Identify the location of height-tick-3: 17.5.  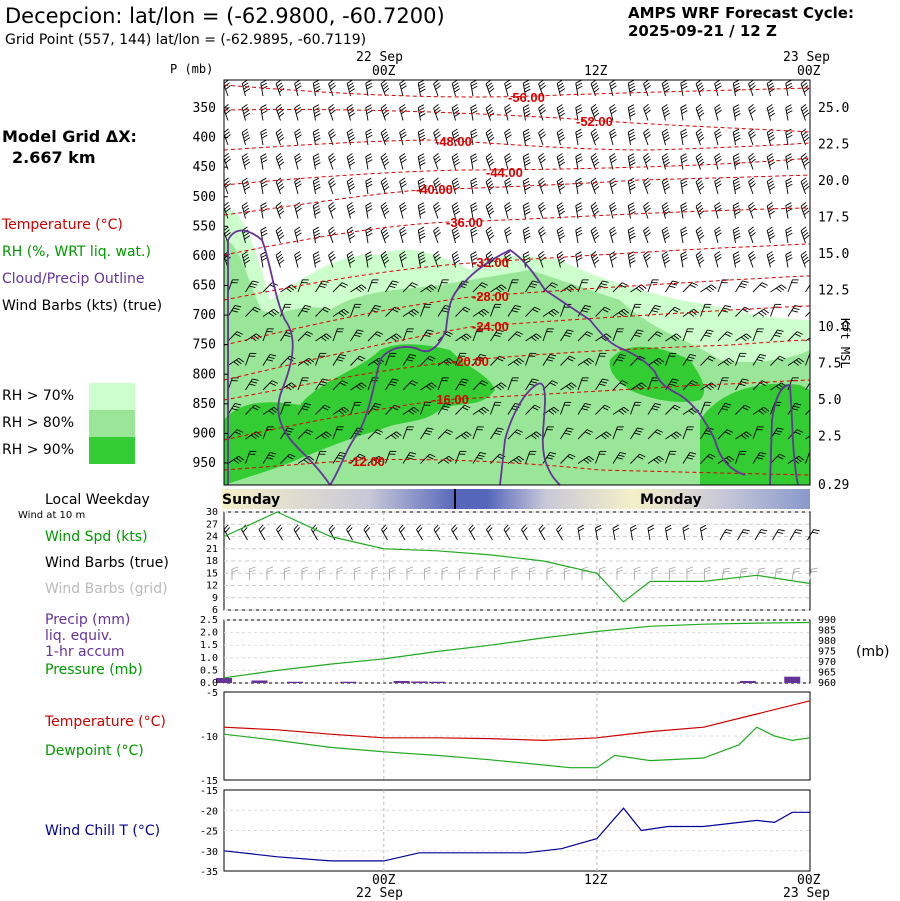
(833, 218).